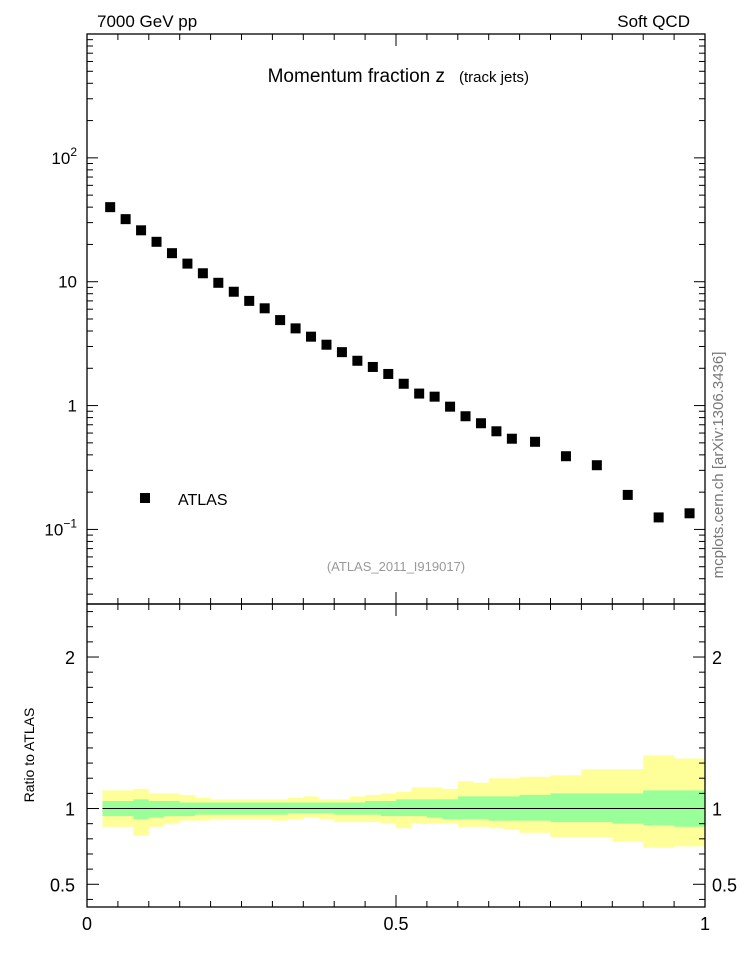 The height and width of the screenshot is (972, 746). Describe the element at coordinates (64, 156) in the screenshot. I see `y-tick-label: 10²` at that location.